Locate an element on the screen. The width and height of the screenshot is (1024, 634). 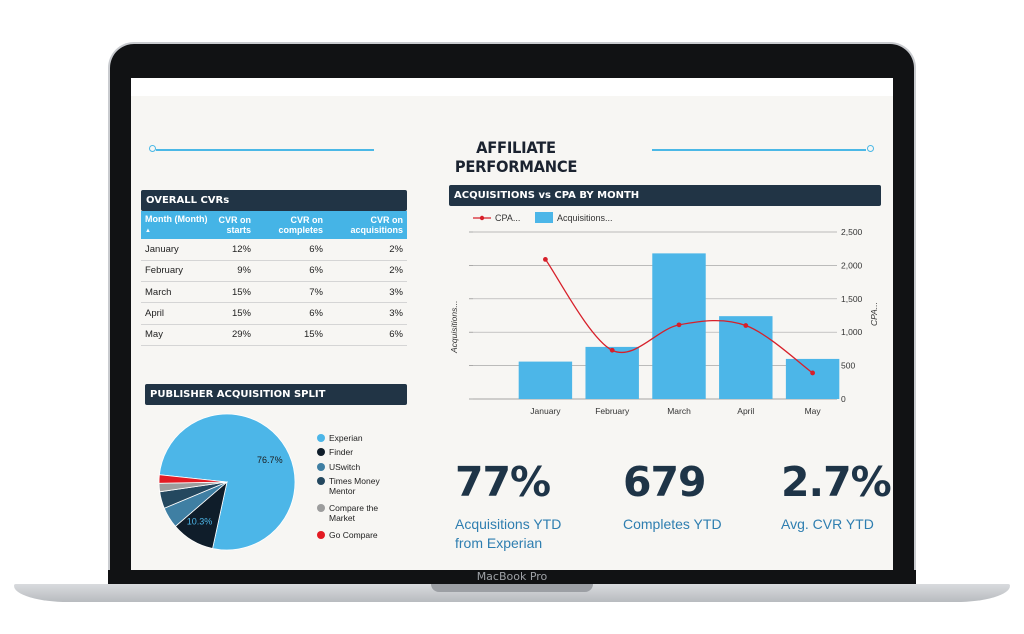
cpa-point-march is located at coordinates (679, 325).